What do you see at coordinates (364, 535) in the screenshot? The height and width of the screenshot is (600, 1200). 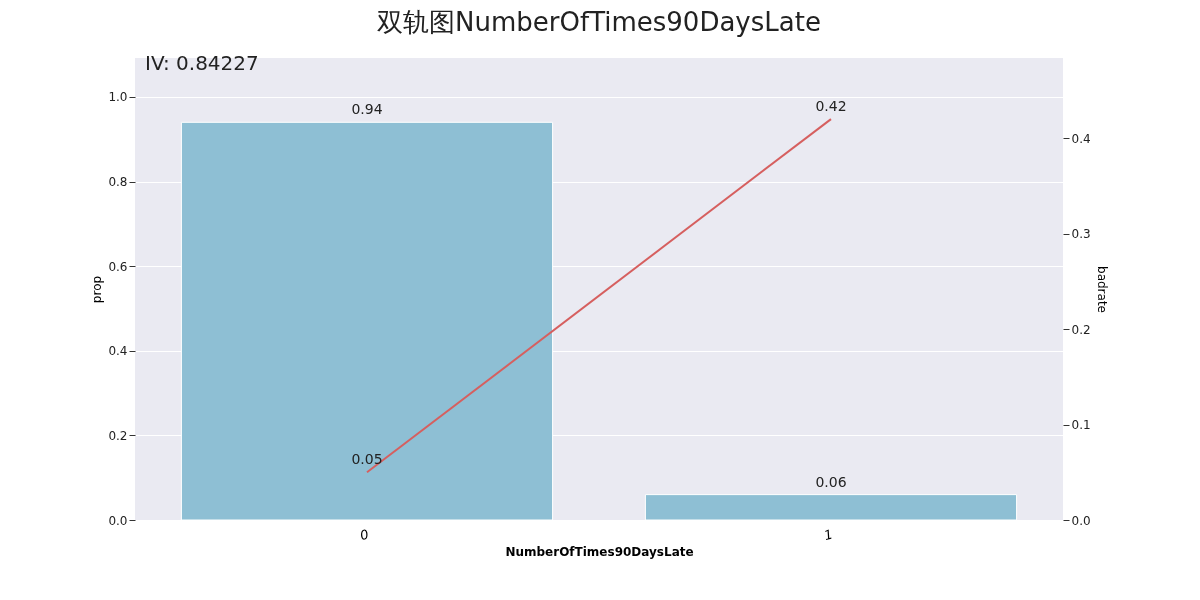 I see `x-tick-label: 0` at bounding box center [364, 535].